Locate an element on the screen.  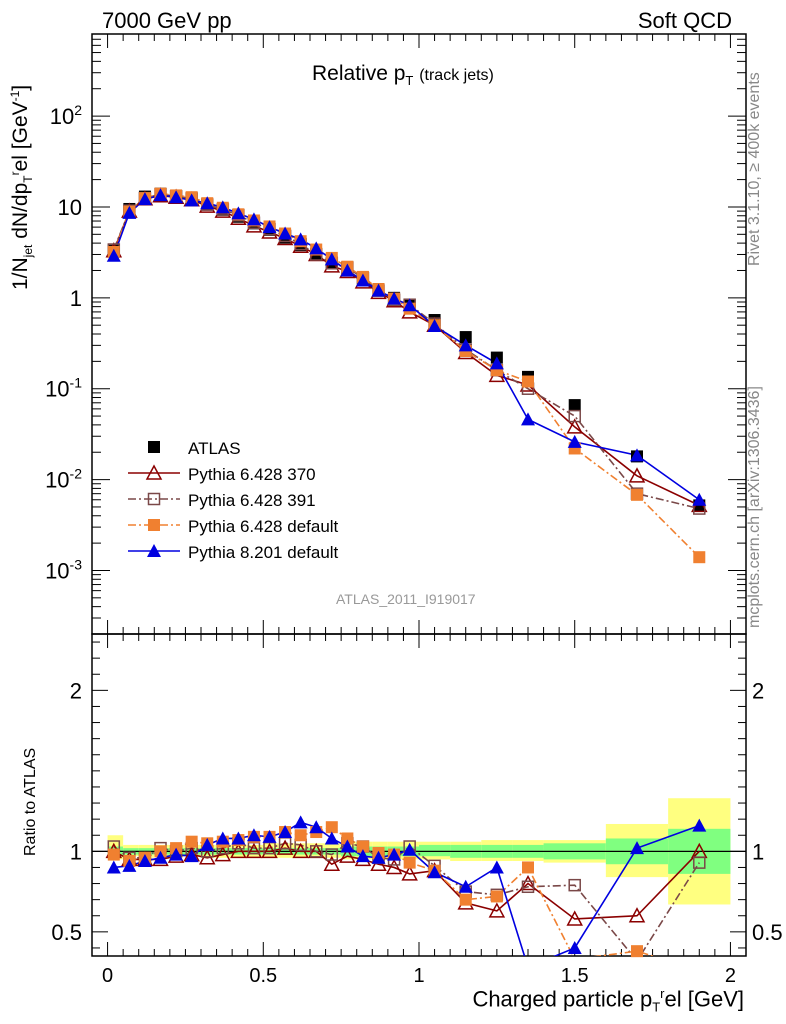
ratio-y-tick-label-right: 1 is located at coordinates (758, 851).